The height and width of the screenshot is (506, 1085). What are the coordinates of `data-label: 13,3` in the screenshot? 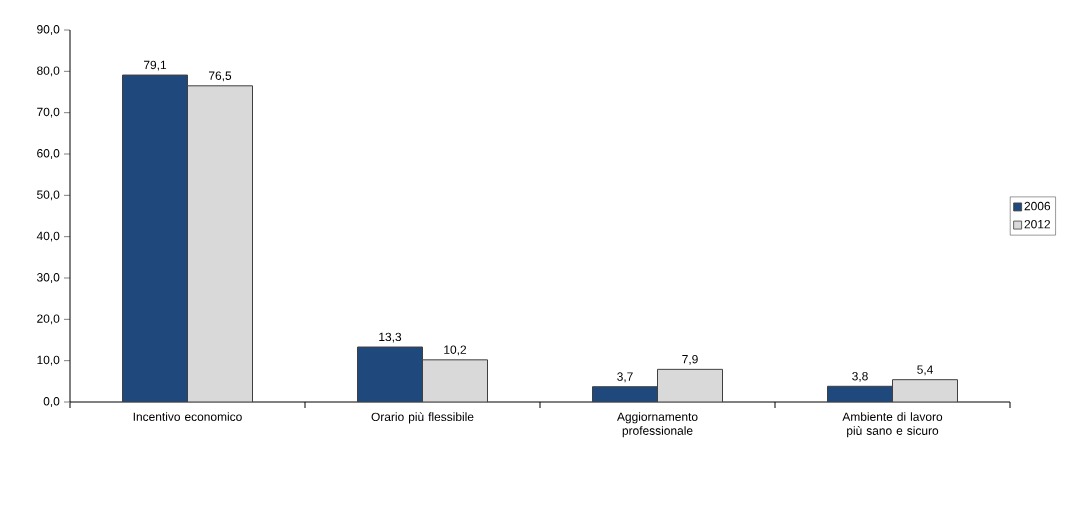 It's located at (390, 337).